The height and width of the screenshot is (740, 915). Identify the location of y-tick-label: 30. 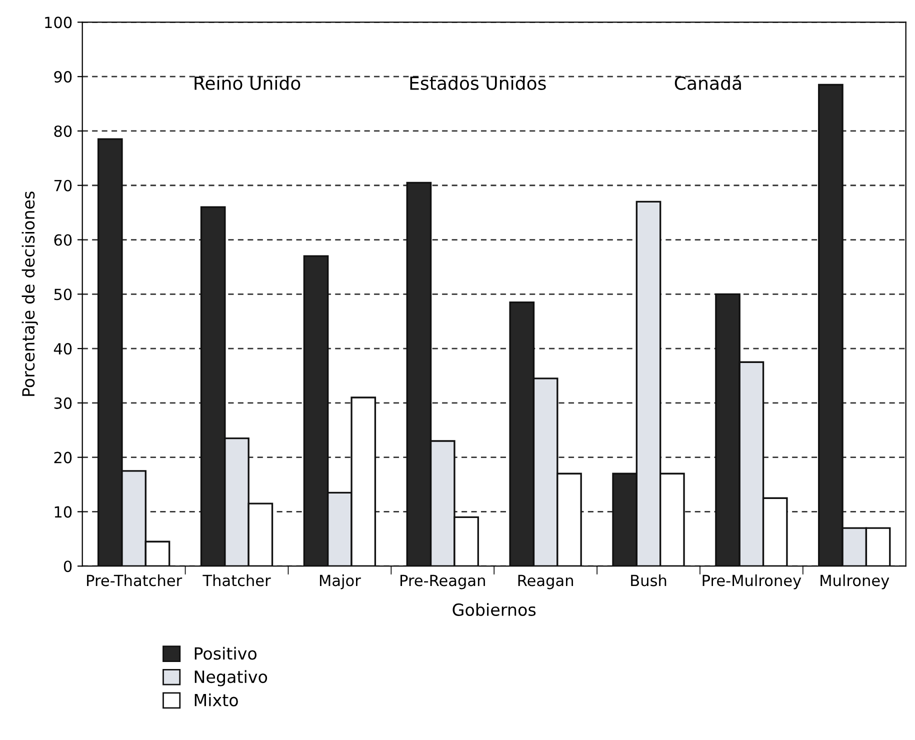
(63, 403).